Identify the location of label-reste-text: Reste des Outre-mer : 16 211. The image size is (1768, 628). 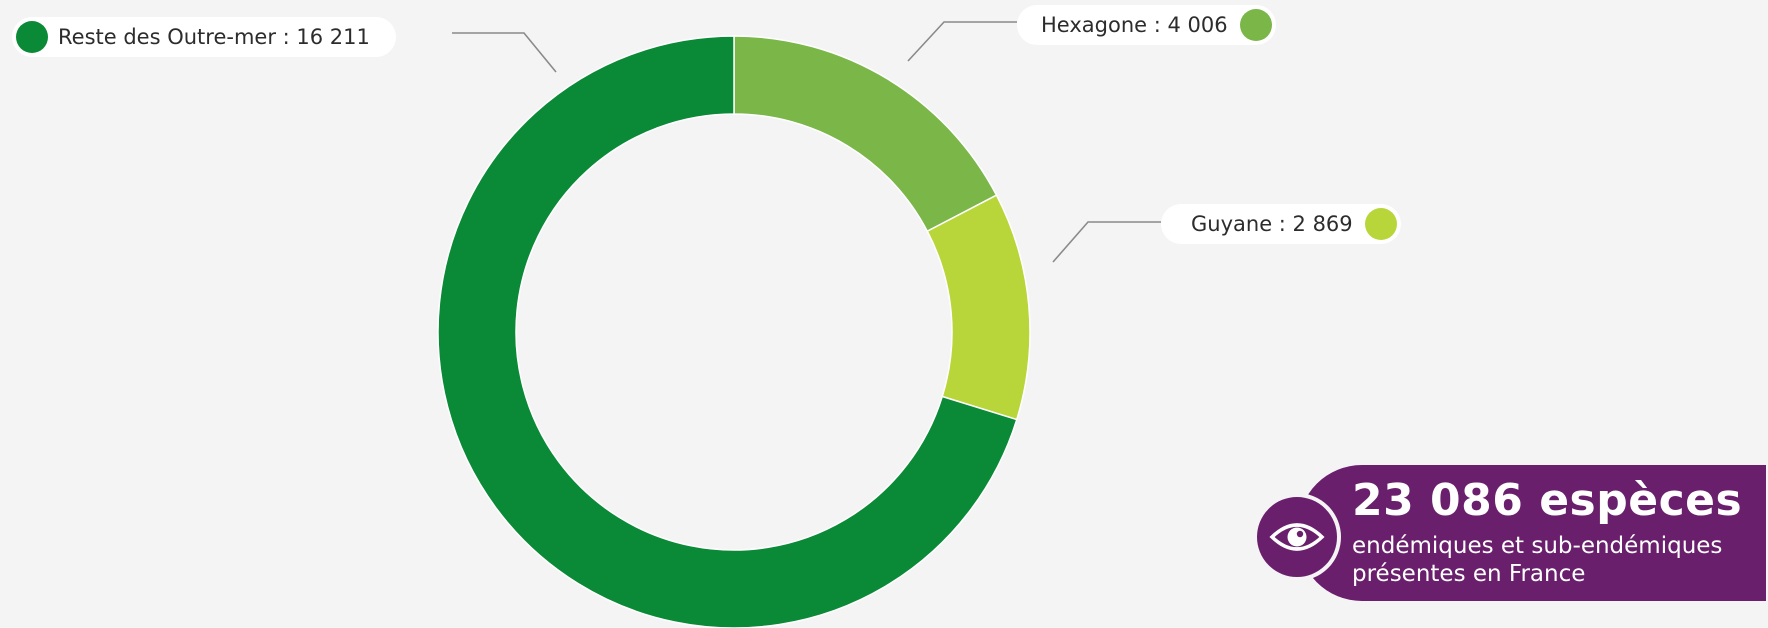
(214, 37).